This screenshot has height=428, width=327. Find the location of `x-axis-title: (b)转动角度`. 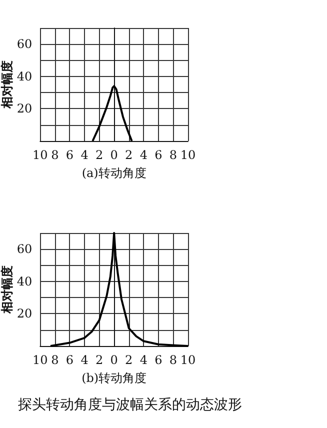

x-axis-title: (b)转动角度 is located at coordinates (114, 378).